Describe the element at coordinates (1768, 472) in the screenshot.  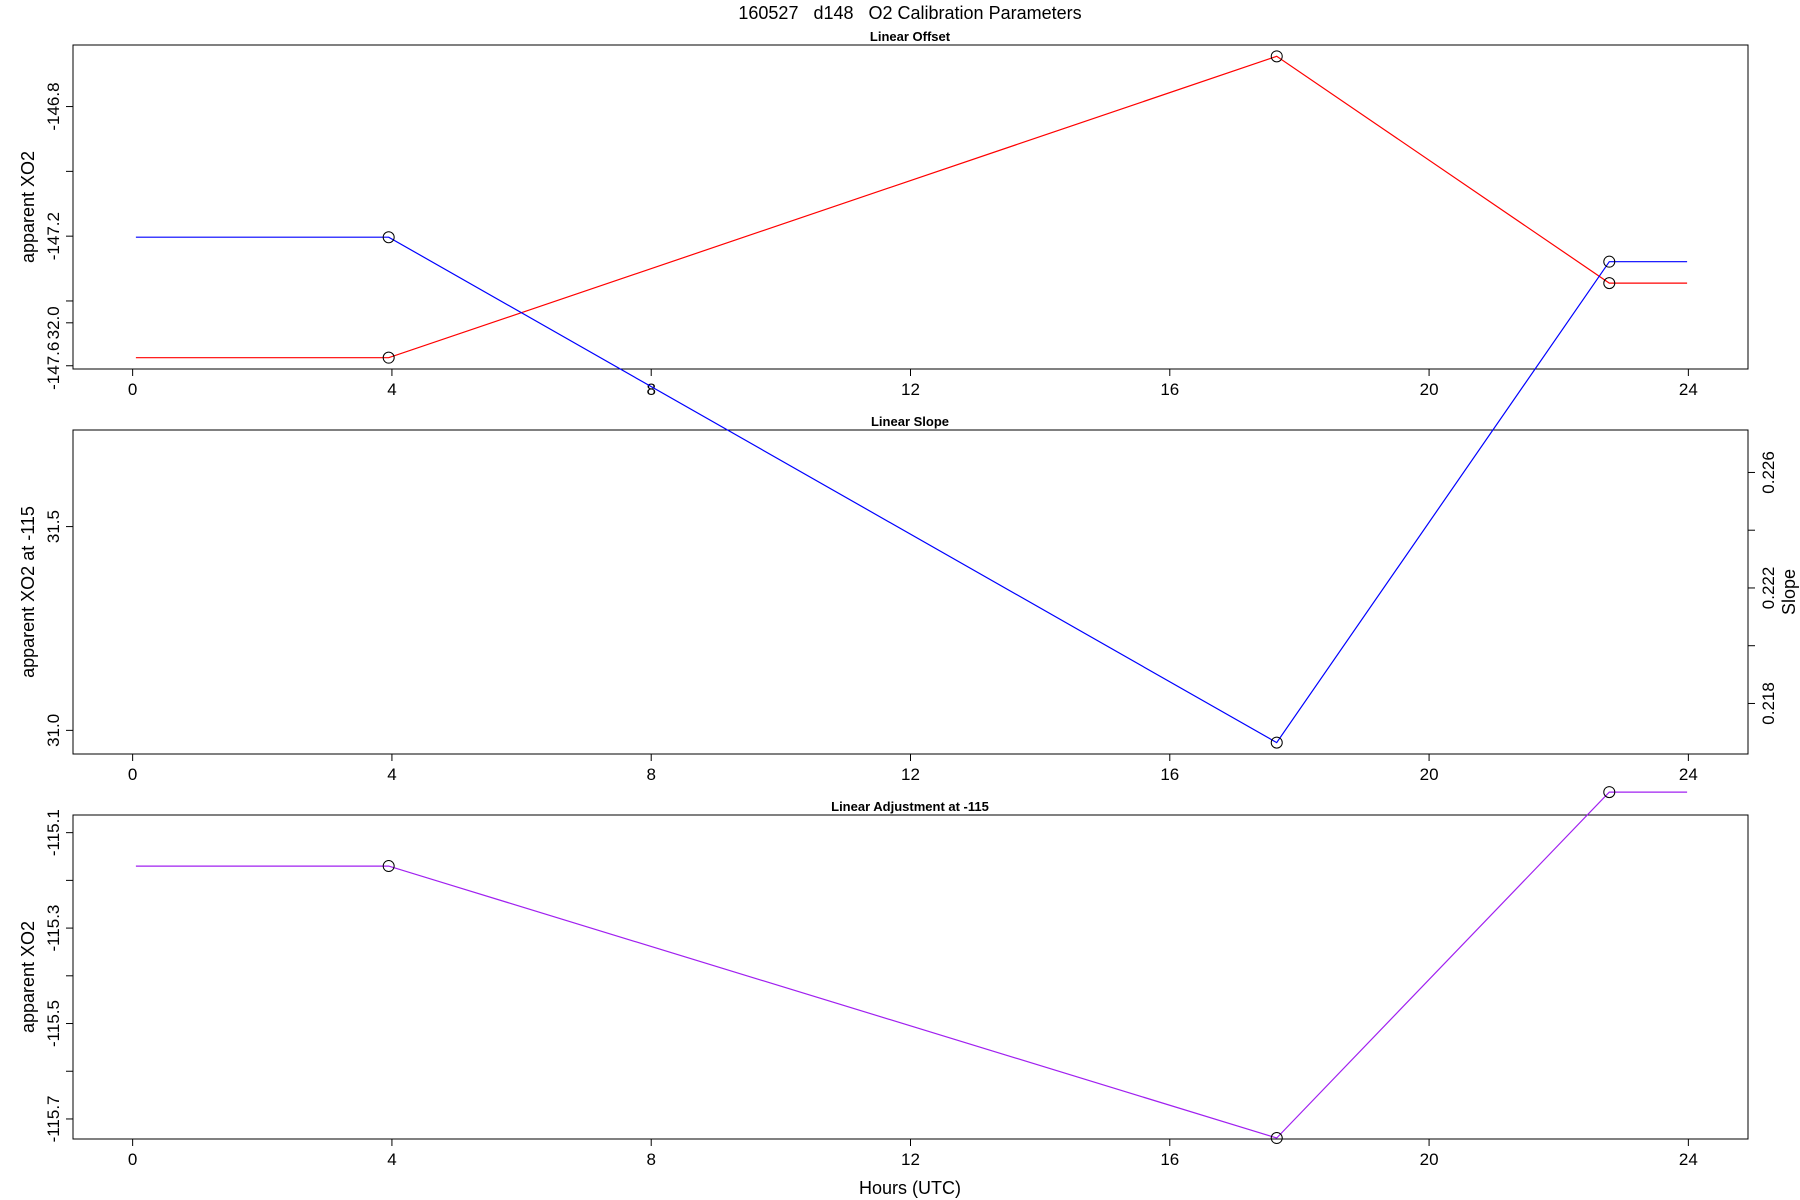
I see `y2-tick-label: 0.226` at that location.